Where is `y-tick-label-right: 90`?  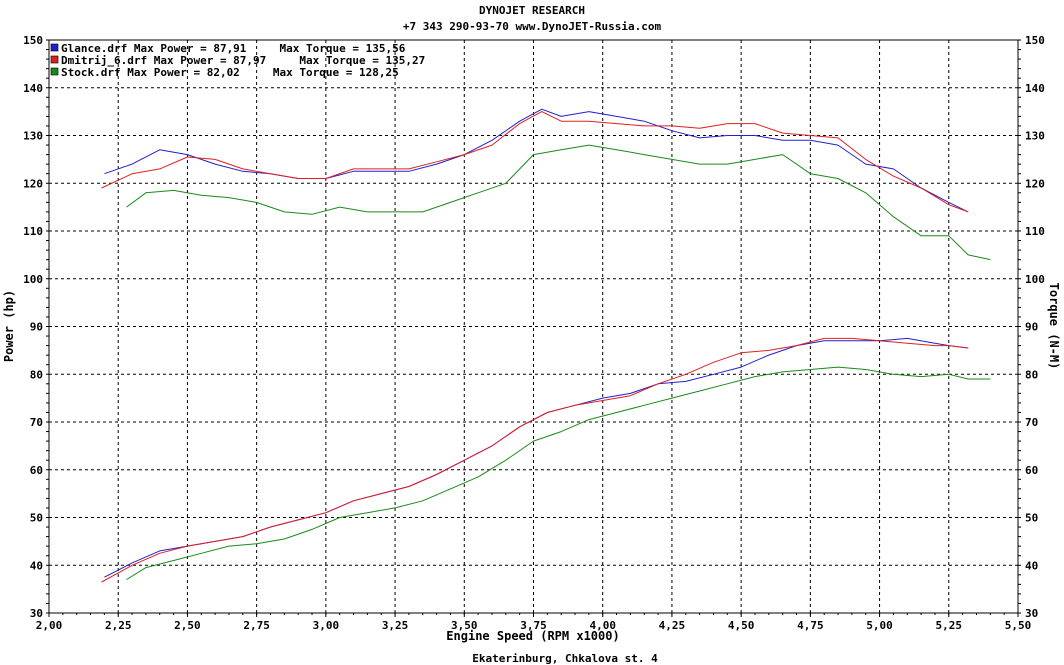
y-tick-label-right: 90 is located at coordinates (1031, 327).